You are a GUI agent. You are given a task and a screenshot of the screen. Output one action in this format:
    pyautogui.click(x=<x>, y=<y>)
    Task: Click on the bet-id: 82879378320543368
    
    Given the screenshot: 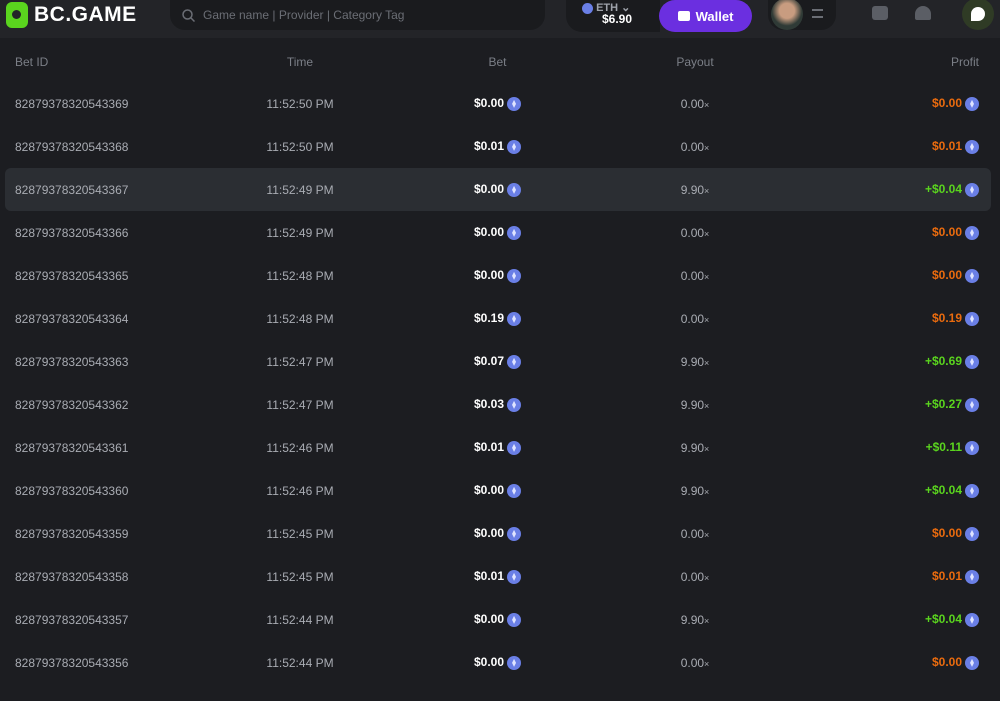 What is the action you would take?
    pyautogui.click(x=72, y=146)
    